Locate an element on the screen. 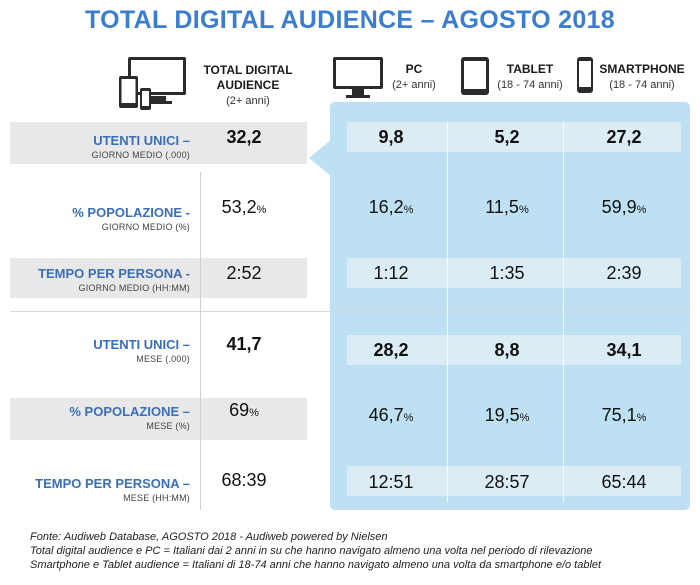 This screenshot has width=700, height=585. value-pc: 1:12 is located at coordinates (391, 273).